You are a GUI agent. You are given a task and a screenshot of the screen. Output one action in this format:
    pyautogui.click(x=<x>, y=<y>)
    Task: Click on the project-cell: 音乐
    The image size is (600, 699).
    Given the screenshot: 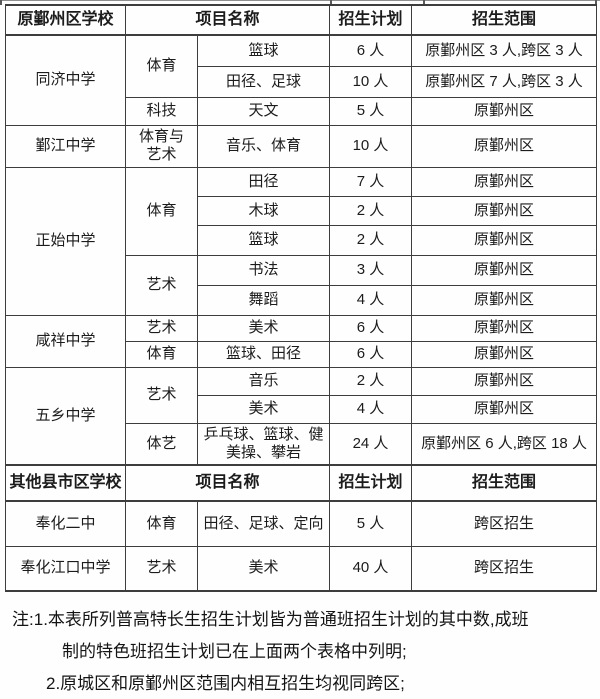 What is the action you would take?
    pyautogui.click(x=263, y=381)
    